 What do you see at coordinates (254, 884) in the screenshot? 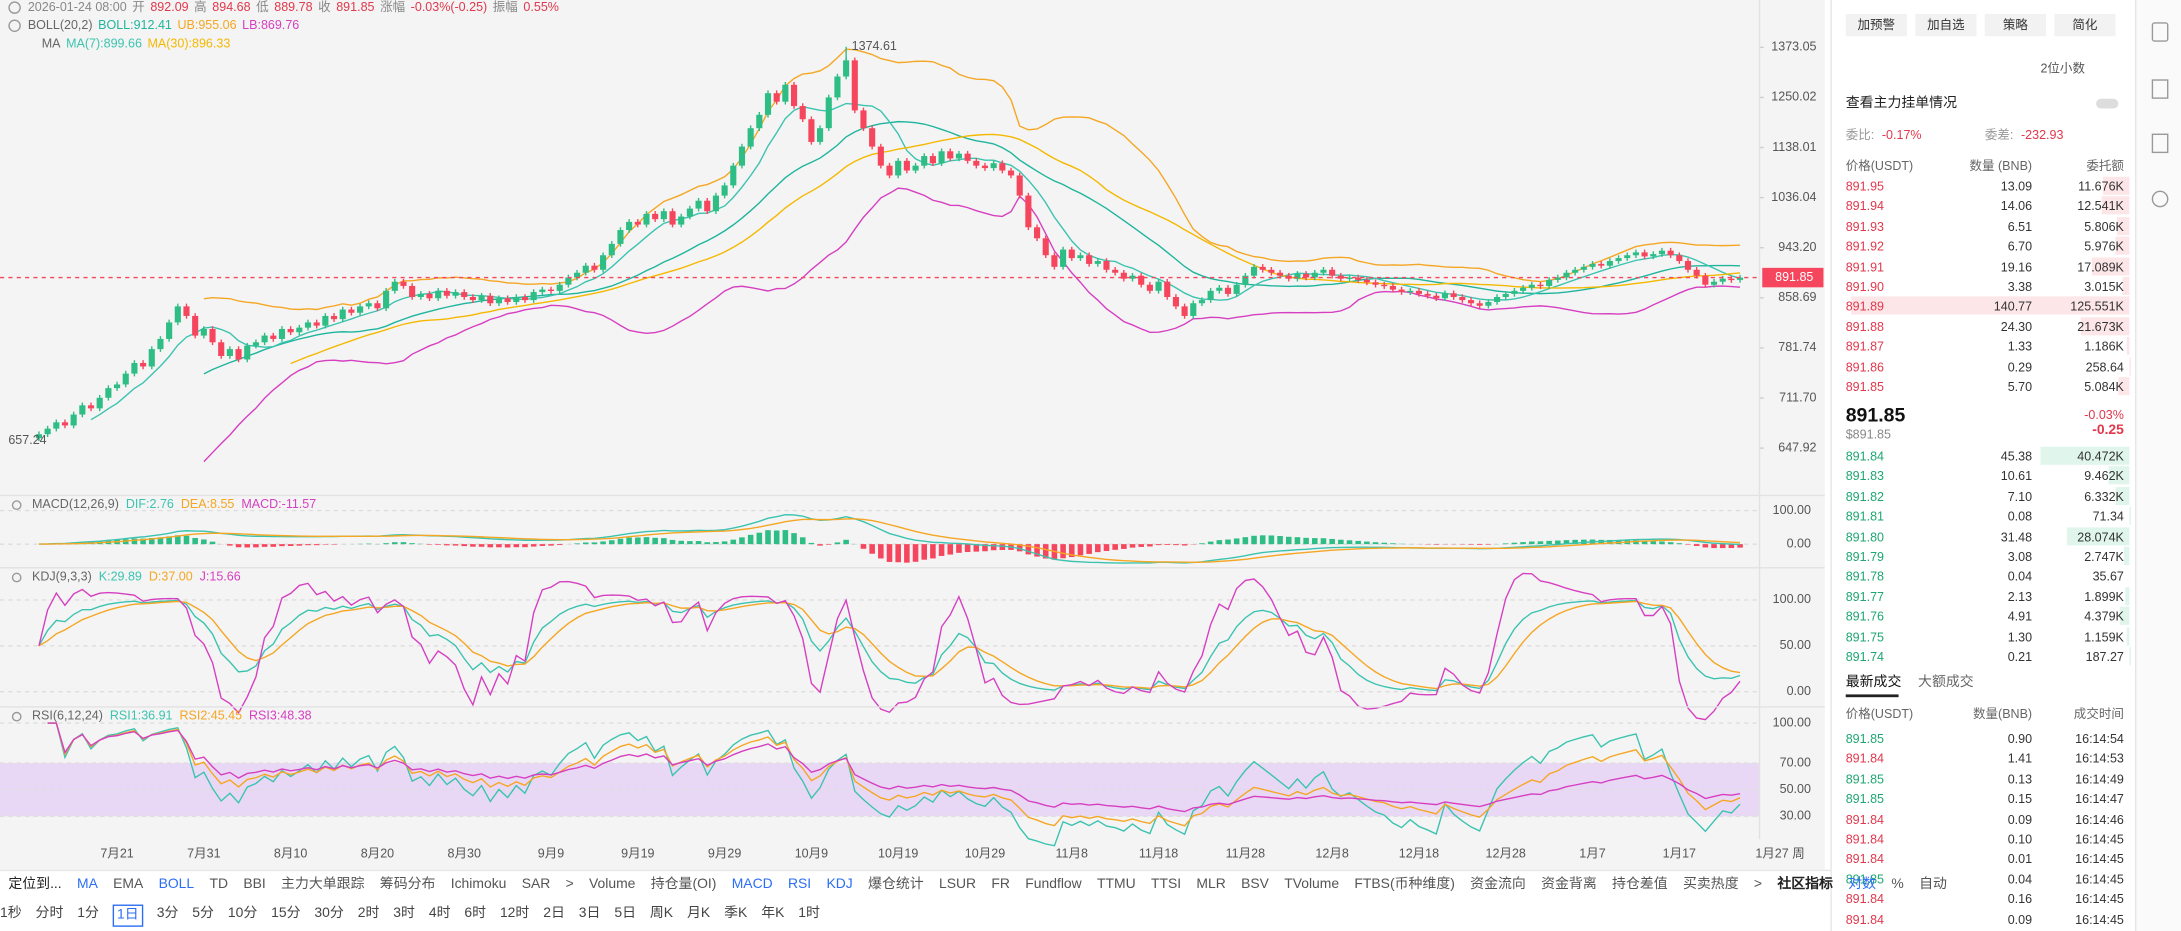
I see `indicator-button: BBI` at bounding box center [254, 884].